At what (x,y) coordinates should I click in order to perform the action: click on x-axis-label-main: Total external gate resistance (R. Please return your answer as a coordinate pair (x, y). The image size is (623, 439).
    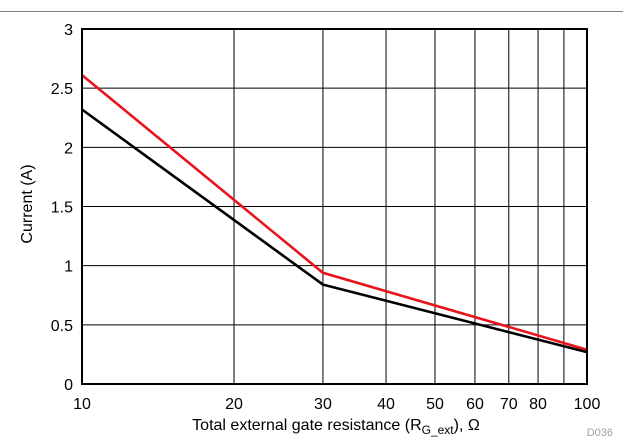
    Looking at the image, I should click on (306, 425).